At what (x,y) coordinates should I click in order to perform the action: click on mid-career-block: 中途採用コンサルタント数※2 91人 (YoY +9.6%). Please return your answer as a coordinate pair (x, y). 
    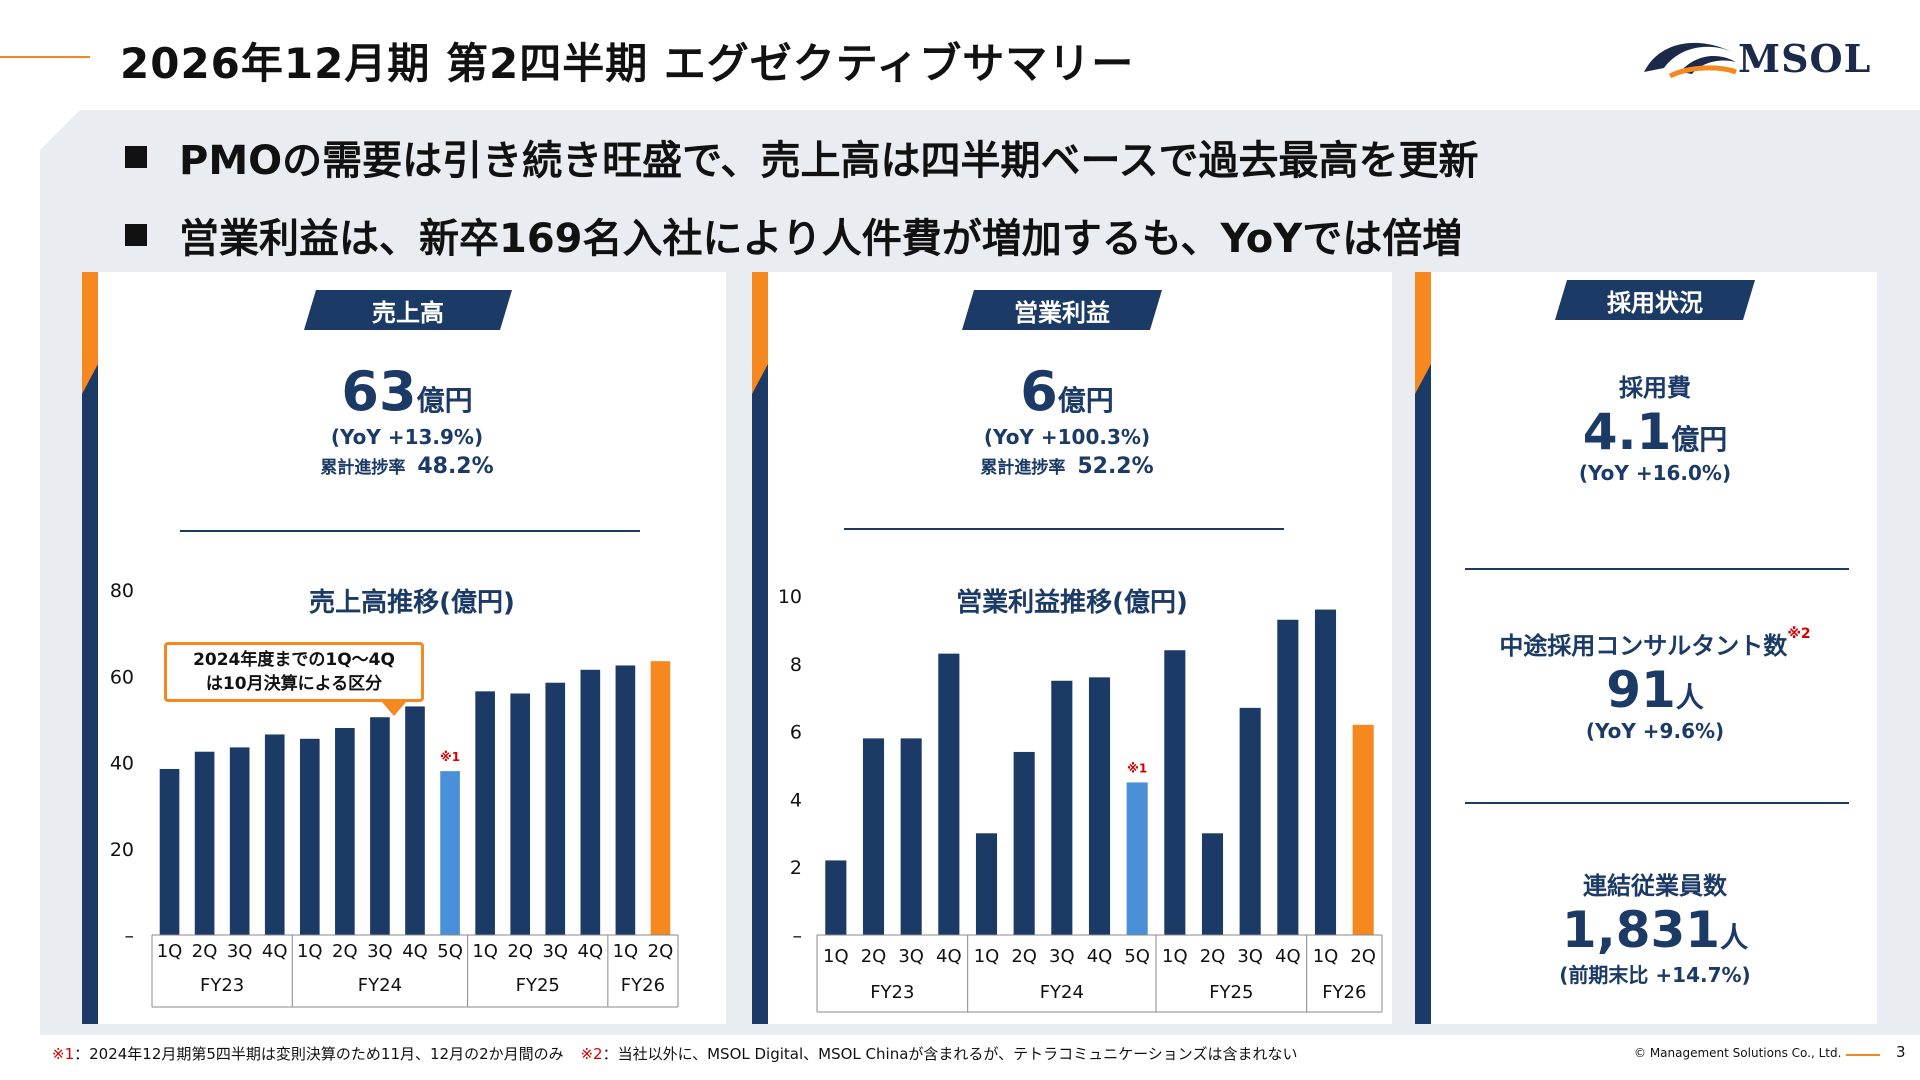
    Looking at the image, I should click on (1655, 684).